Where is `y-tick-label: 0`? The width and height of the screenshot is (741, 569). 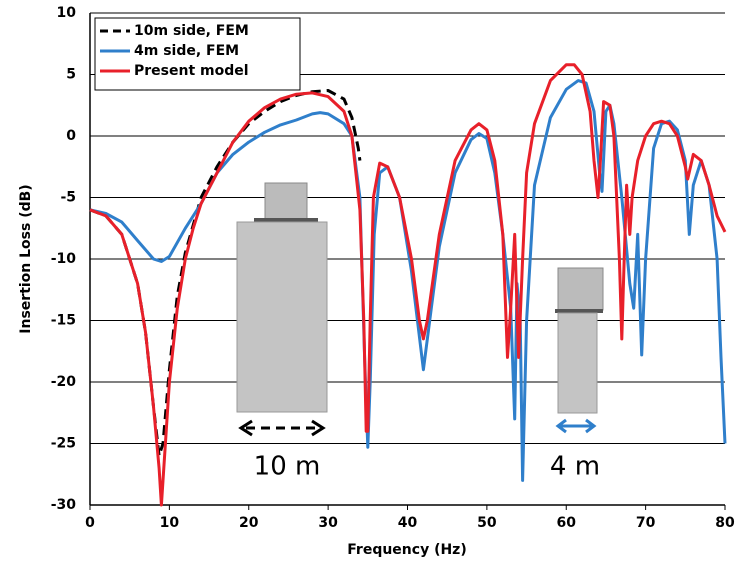 y-tick-label: 0 is located at coordinates (71, 136).